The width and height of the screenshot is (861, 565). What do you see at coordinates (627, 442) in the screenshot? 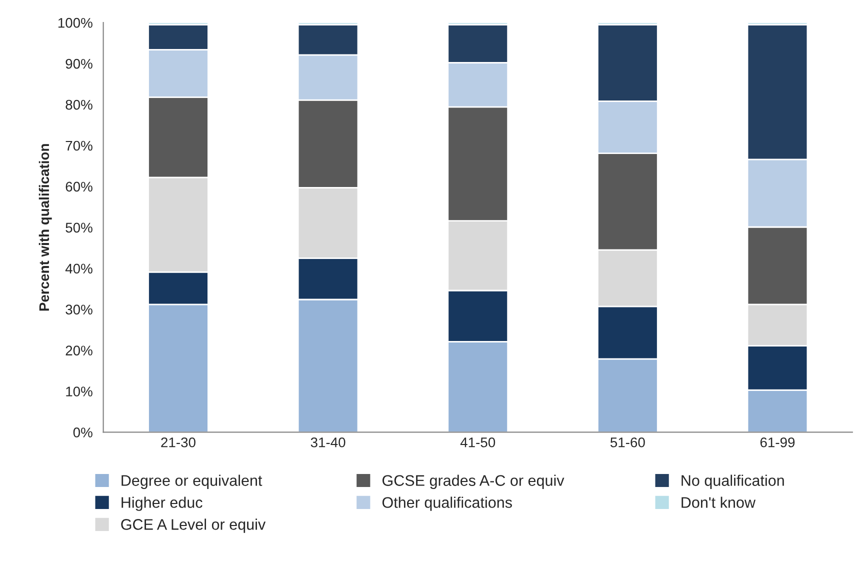
I see `x-tick-label: 51-60` at bounding box center [627, 442].